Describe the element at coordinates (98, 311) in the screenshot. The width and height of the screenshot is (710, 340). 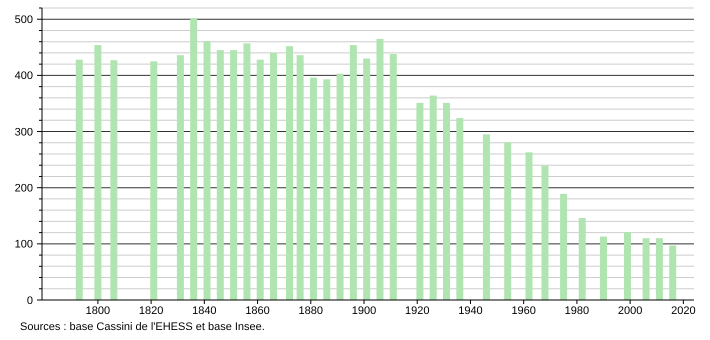
I see `x-tick-label: 1800` at that location.